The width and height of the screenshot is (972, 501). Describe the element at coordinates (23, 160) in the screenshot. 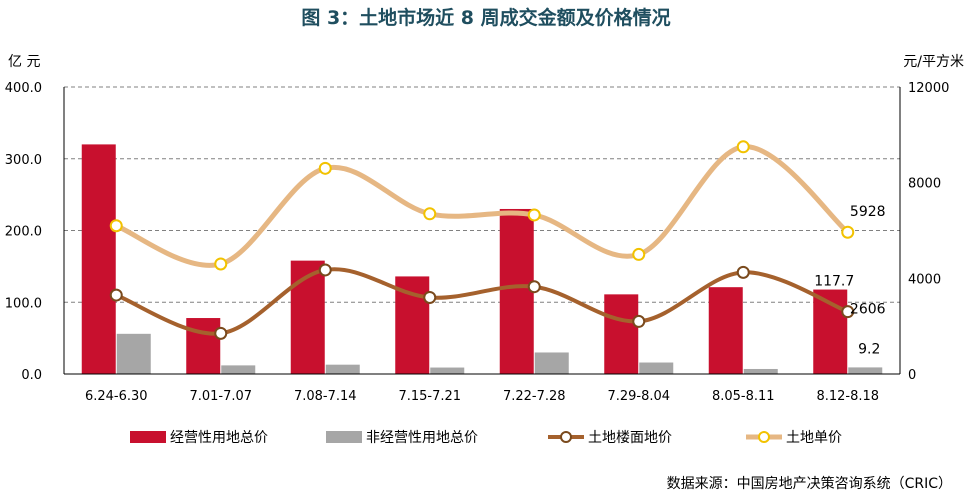

I see `y-left-tick-label: 300.0` at that location.